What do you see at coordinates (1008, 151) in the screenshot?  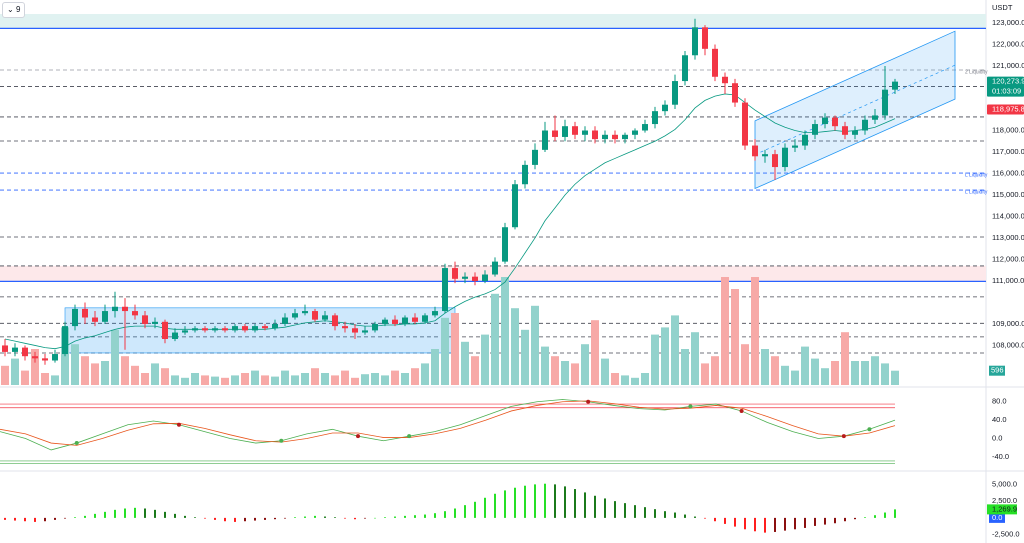 I see `y-tick-label: 117,000.0` at bounding box center [1008, 151].